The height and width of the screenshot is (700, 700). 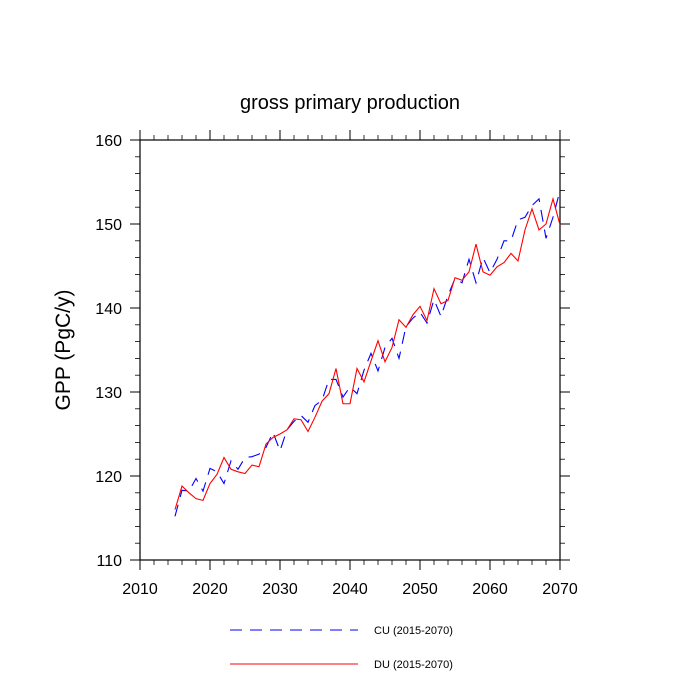 What do you see at coordinates (420, 589) in the screenshot?
I see `x-tick-label: 2050` at bounding box center [420, 589].